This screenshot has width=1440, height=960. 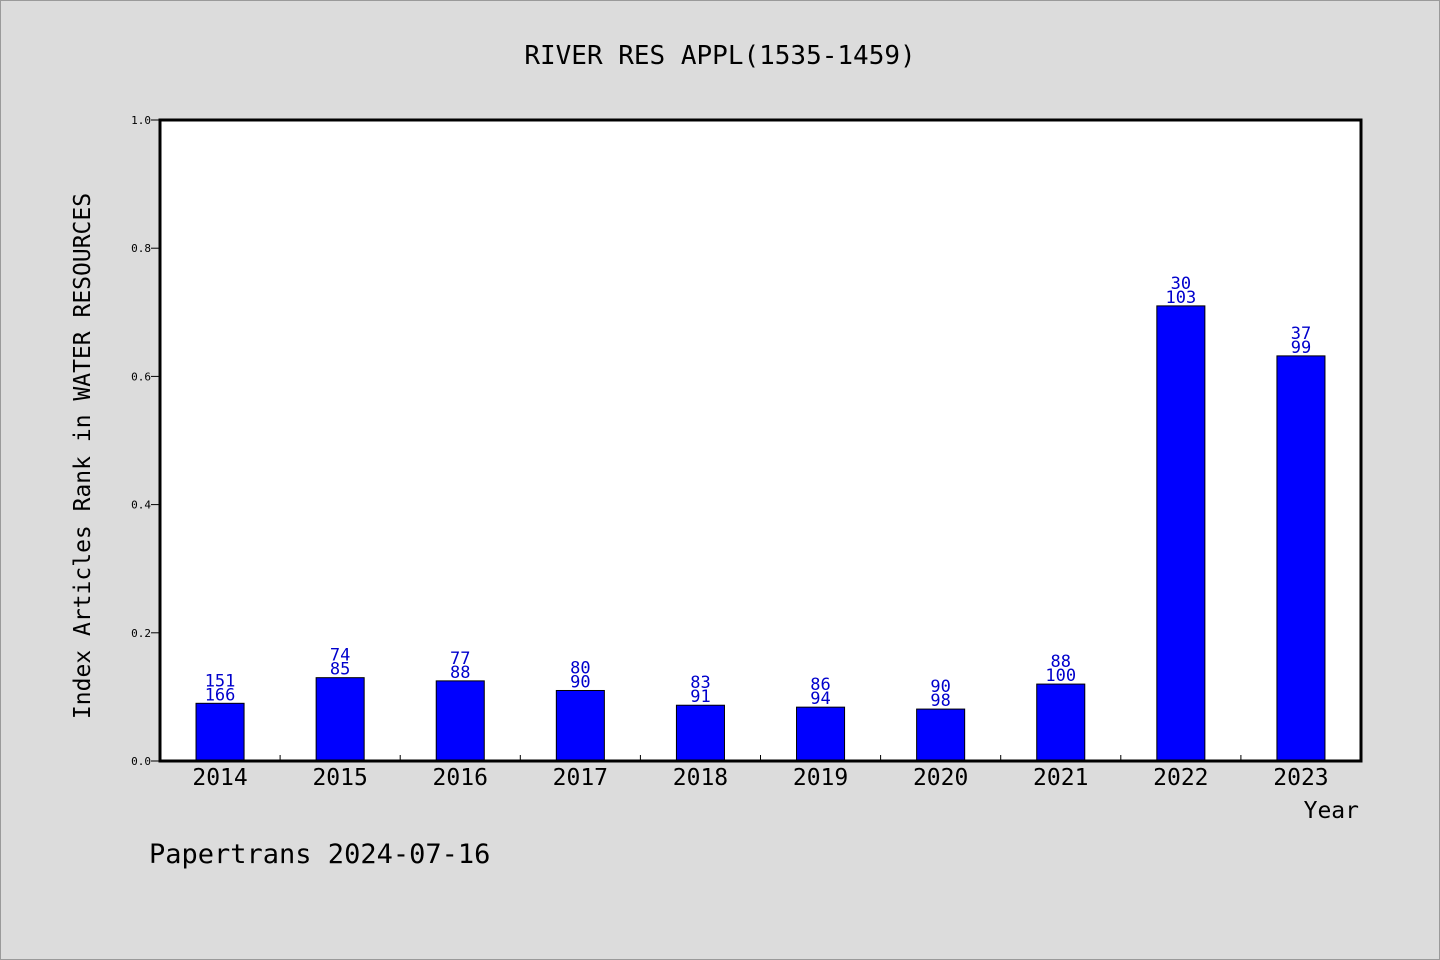 I want to click on y-tick-label: 1.0, so click(x=141, y=120).